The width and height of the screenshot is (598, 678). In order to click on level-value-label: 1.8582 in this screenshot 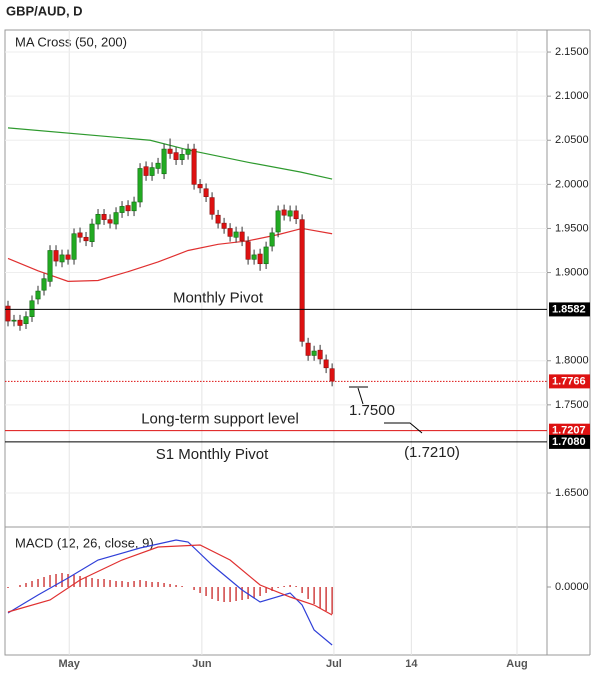, I will do `click(569, 309)`.